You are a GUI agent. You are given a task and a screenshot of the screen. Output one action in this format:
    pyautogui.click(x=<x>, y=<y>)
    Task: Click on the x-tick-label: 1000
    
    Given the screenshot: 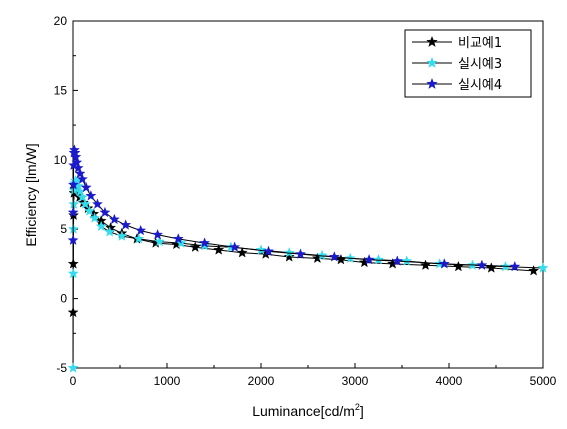 What is the action you would take?
    pyautogui.click(x=167, y=381)
    